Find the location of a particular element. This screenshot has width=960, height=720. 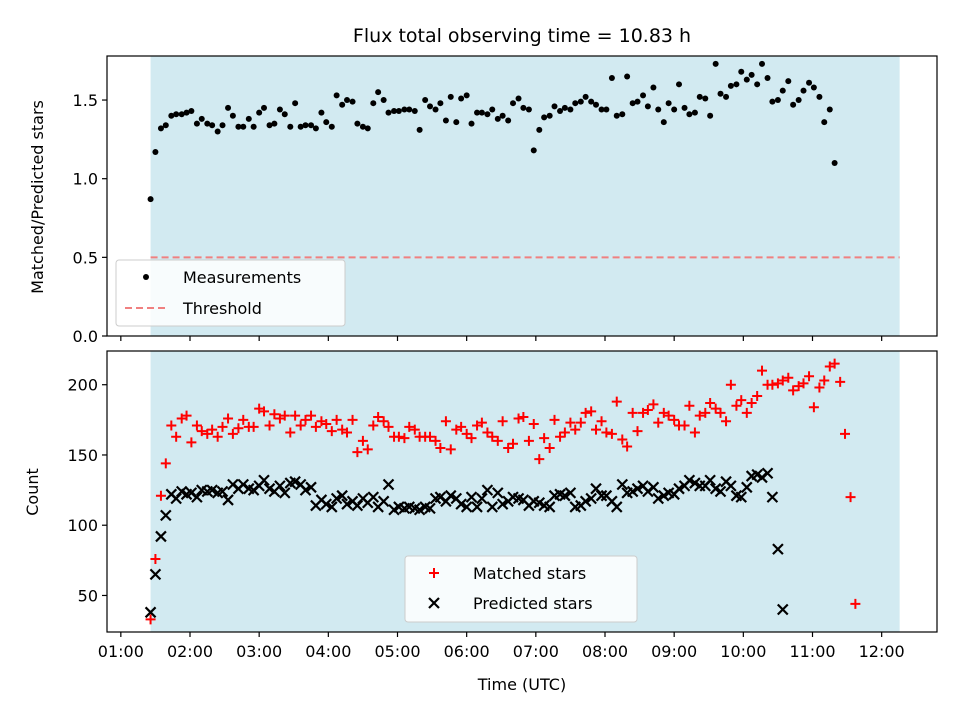

x-tick-label: 07:00 is located at coordinates (536, 651).